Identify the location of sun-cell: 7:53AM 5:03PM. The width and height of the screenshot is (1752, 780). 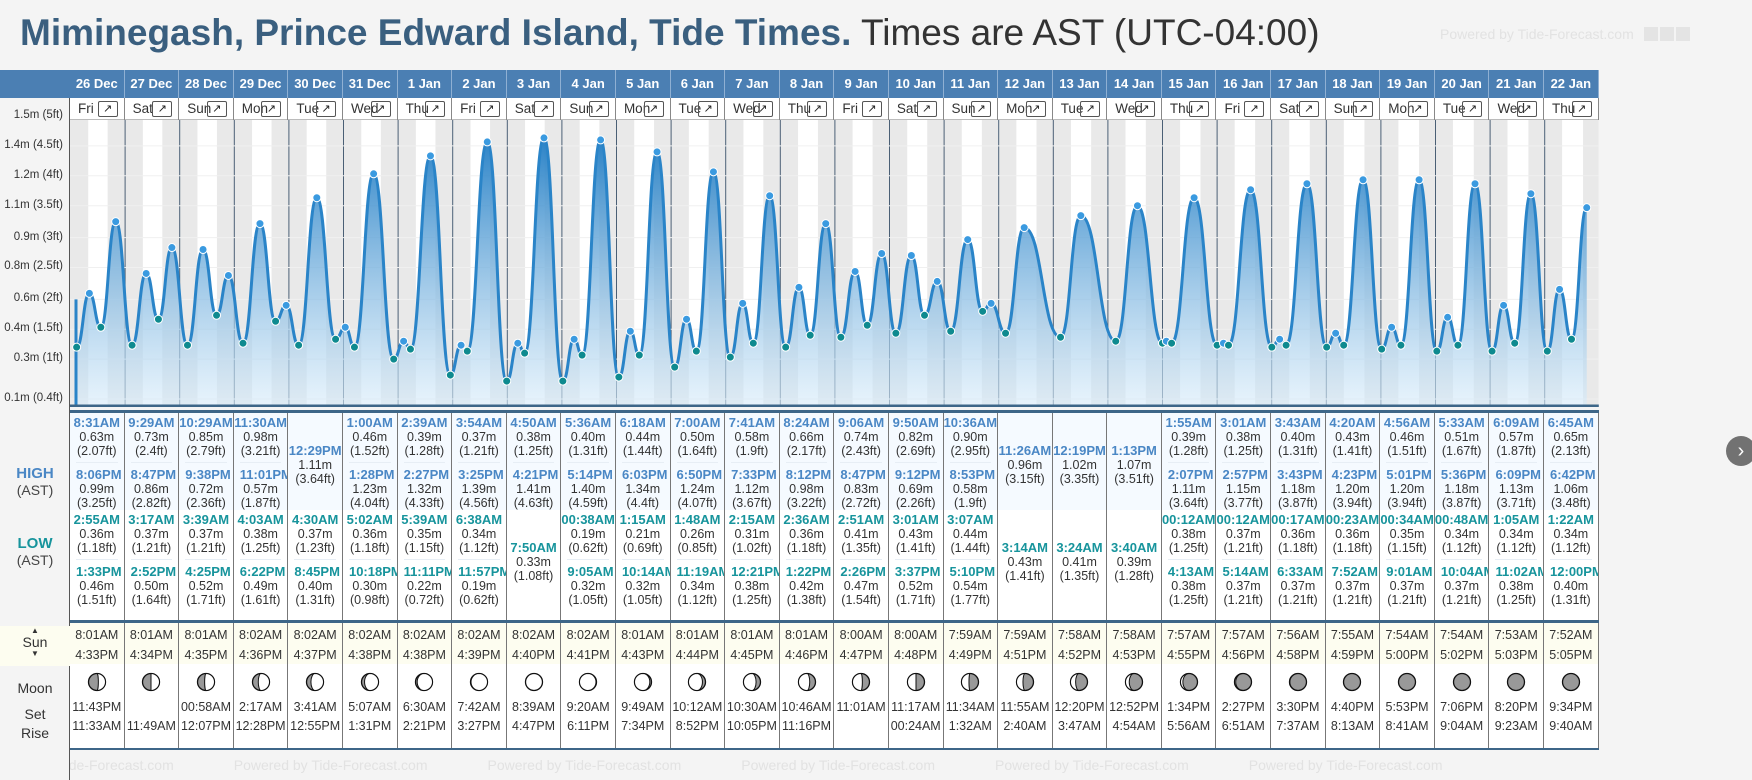
(1517, 643).